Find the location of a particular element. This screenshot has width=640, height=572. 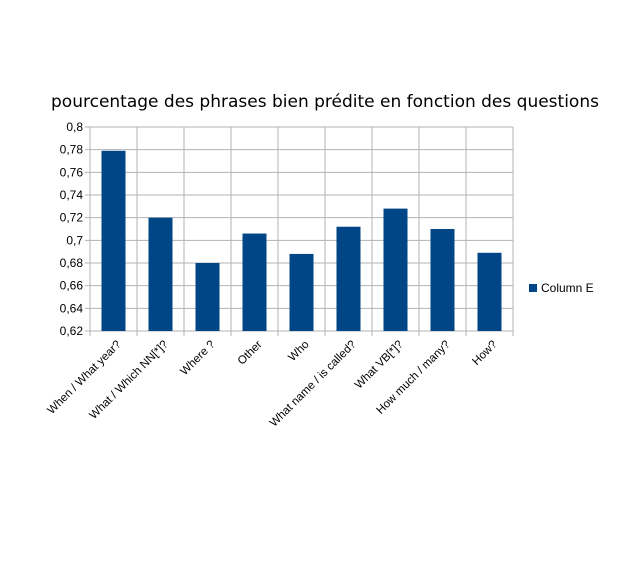

x-category-label: How? is located at coordinates (484, 353).